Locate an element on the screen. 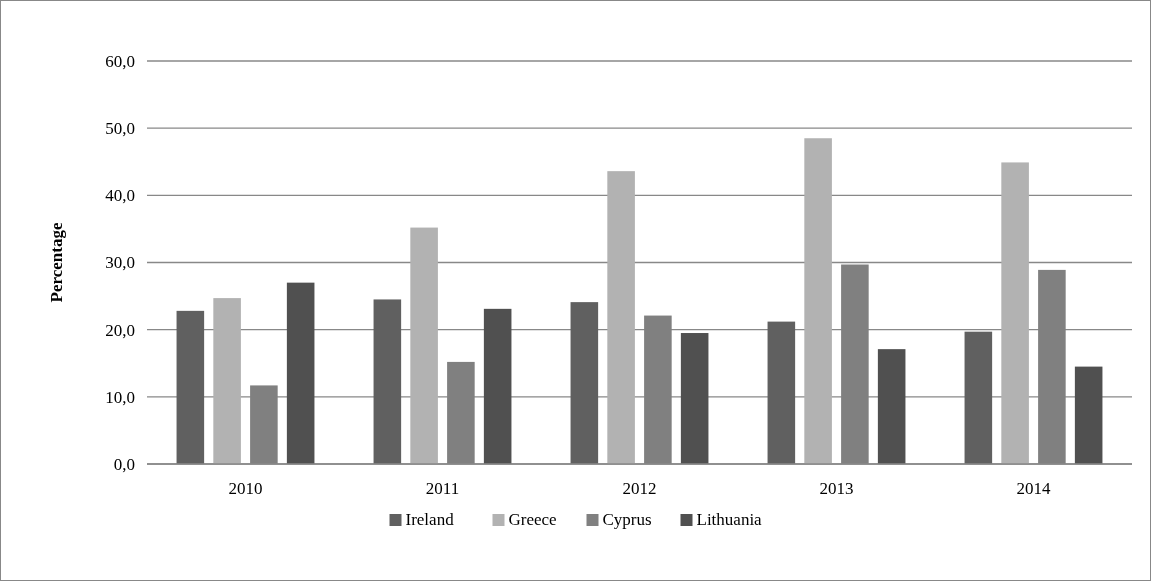  legend-label: Greece is located at coordinates (532, 519).